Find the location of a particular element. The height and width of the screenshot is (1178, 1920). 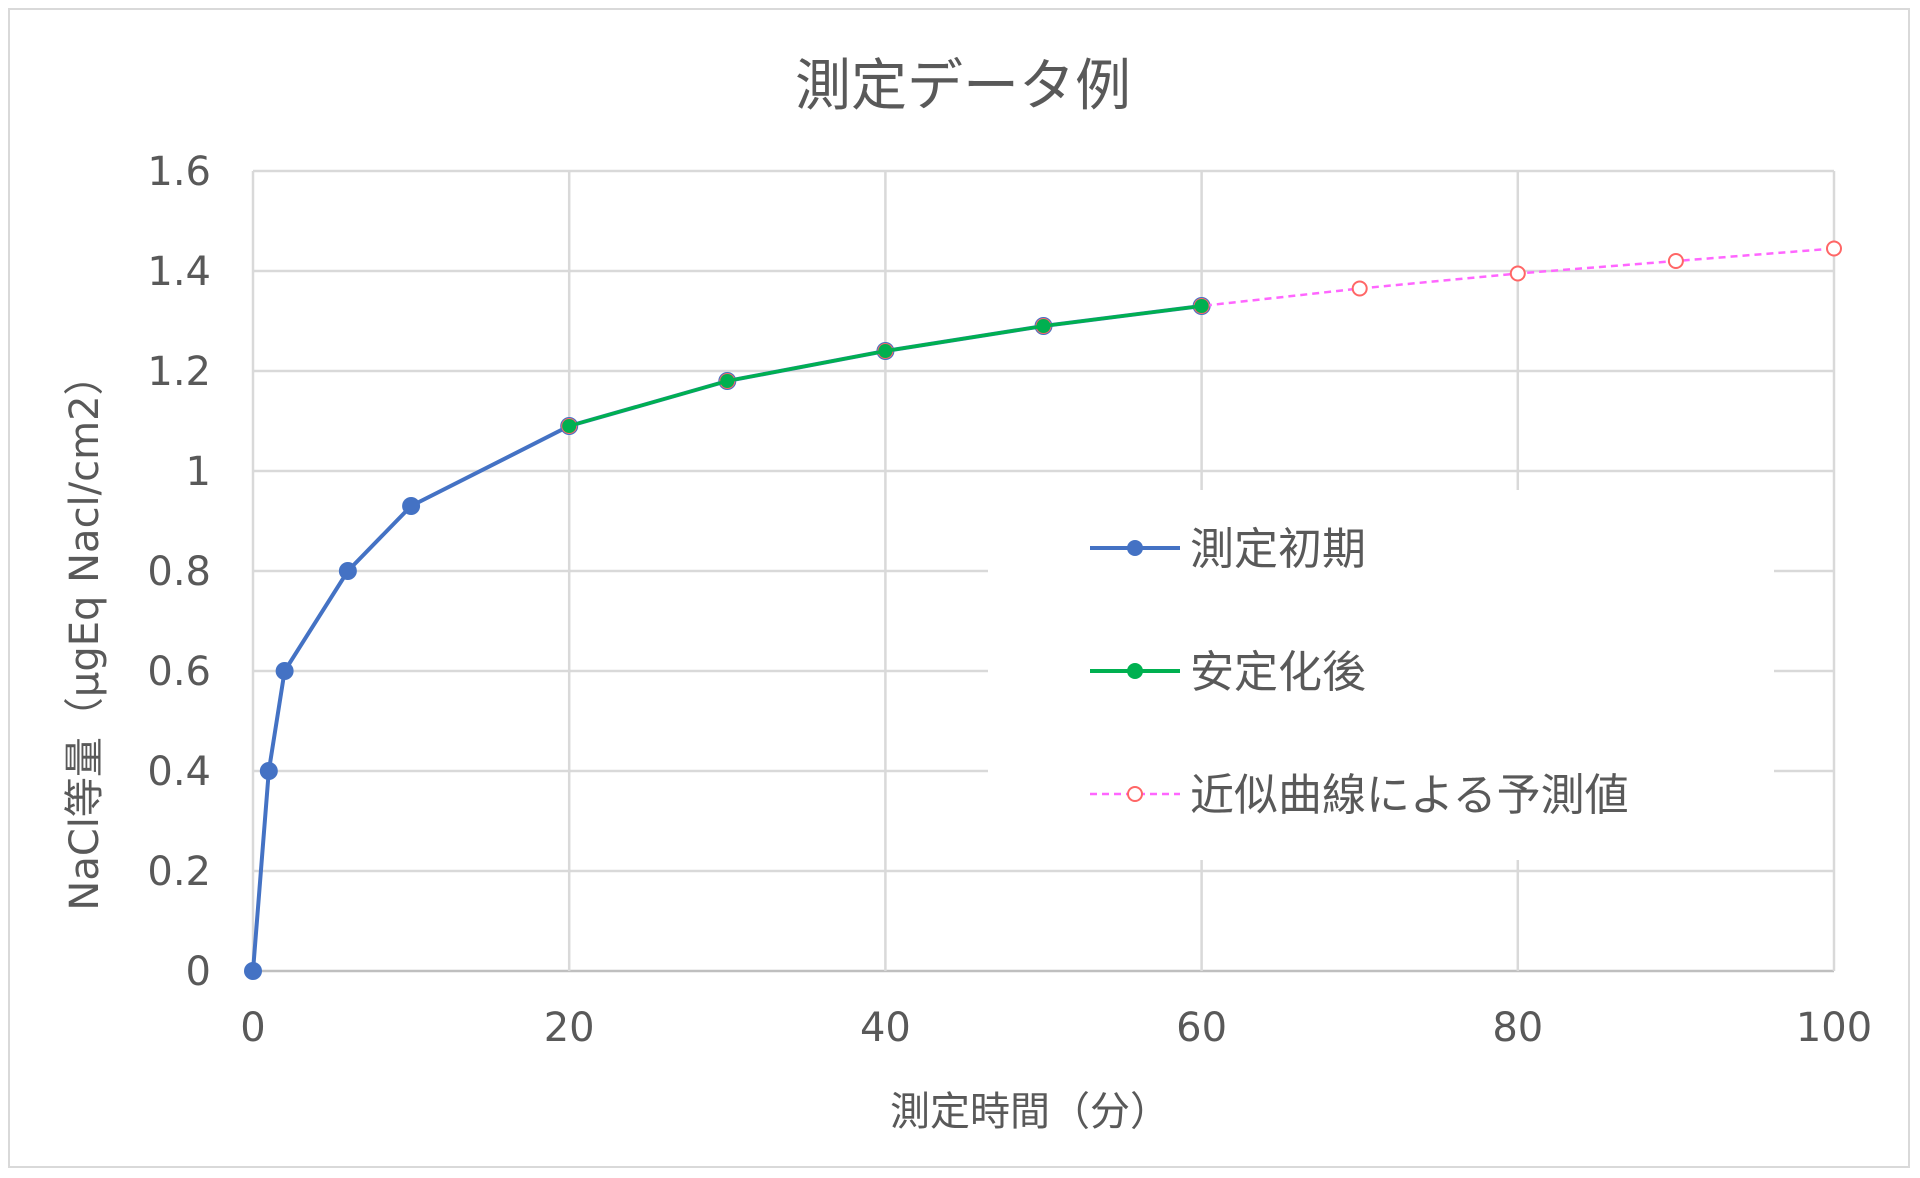

x-tick-label: 80 is located at coordinates (1517, 1028).